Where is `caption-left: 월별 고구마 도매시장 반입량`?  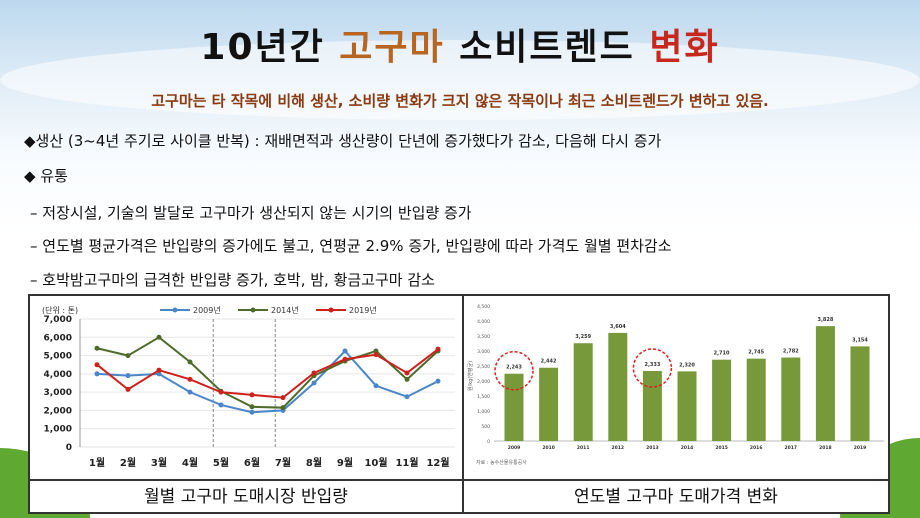 caption-left: 월별 고구마 도매시장 반입량 is located at coordinates (246, 496).